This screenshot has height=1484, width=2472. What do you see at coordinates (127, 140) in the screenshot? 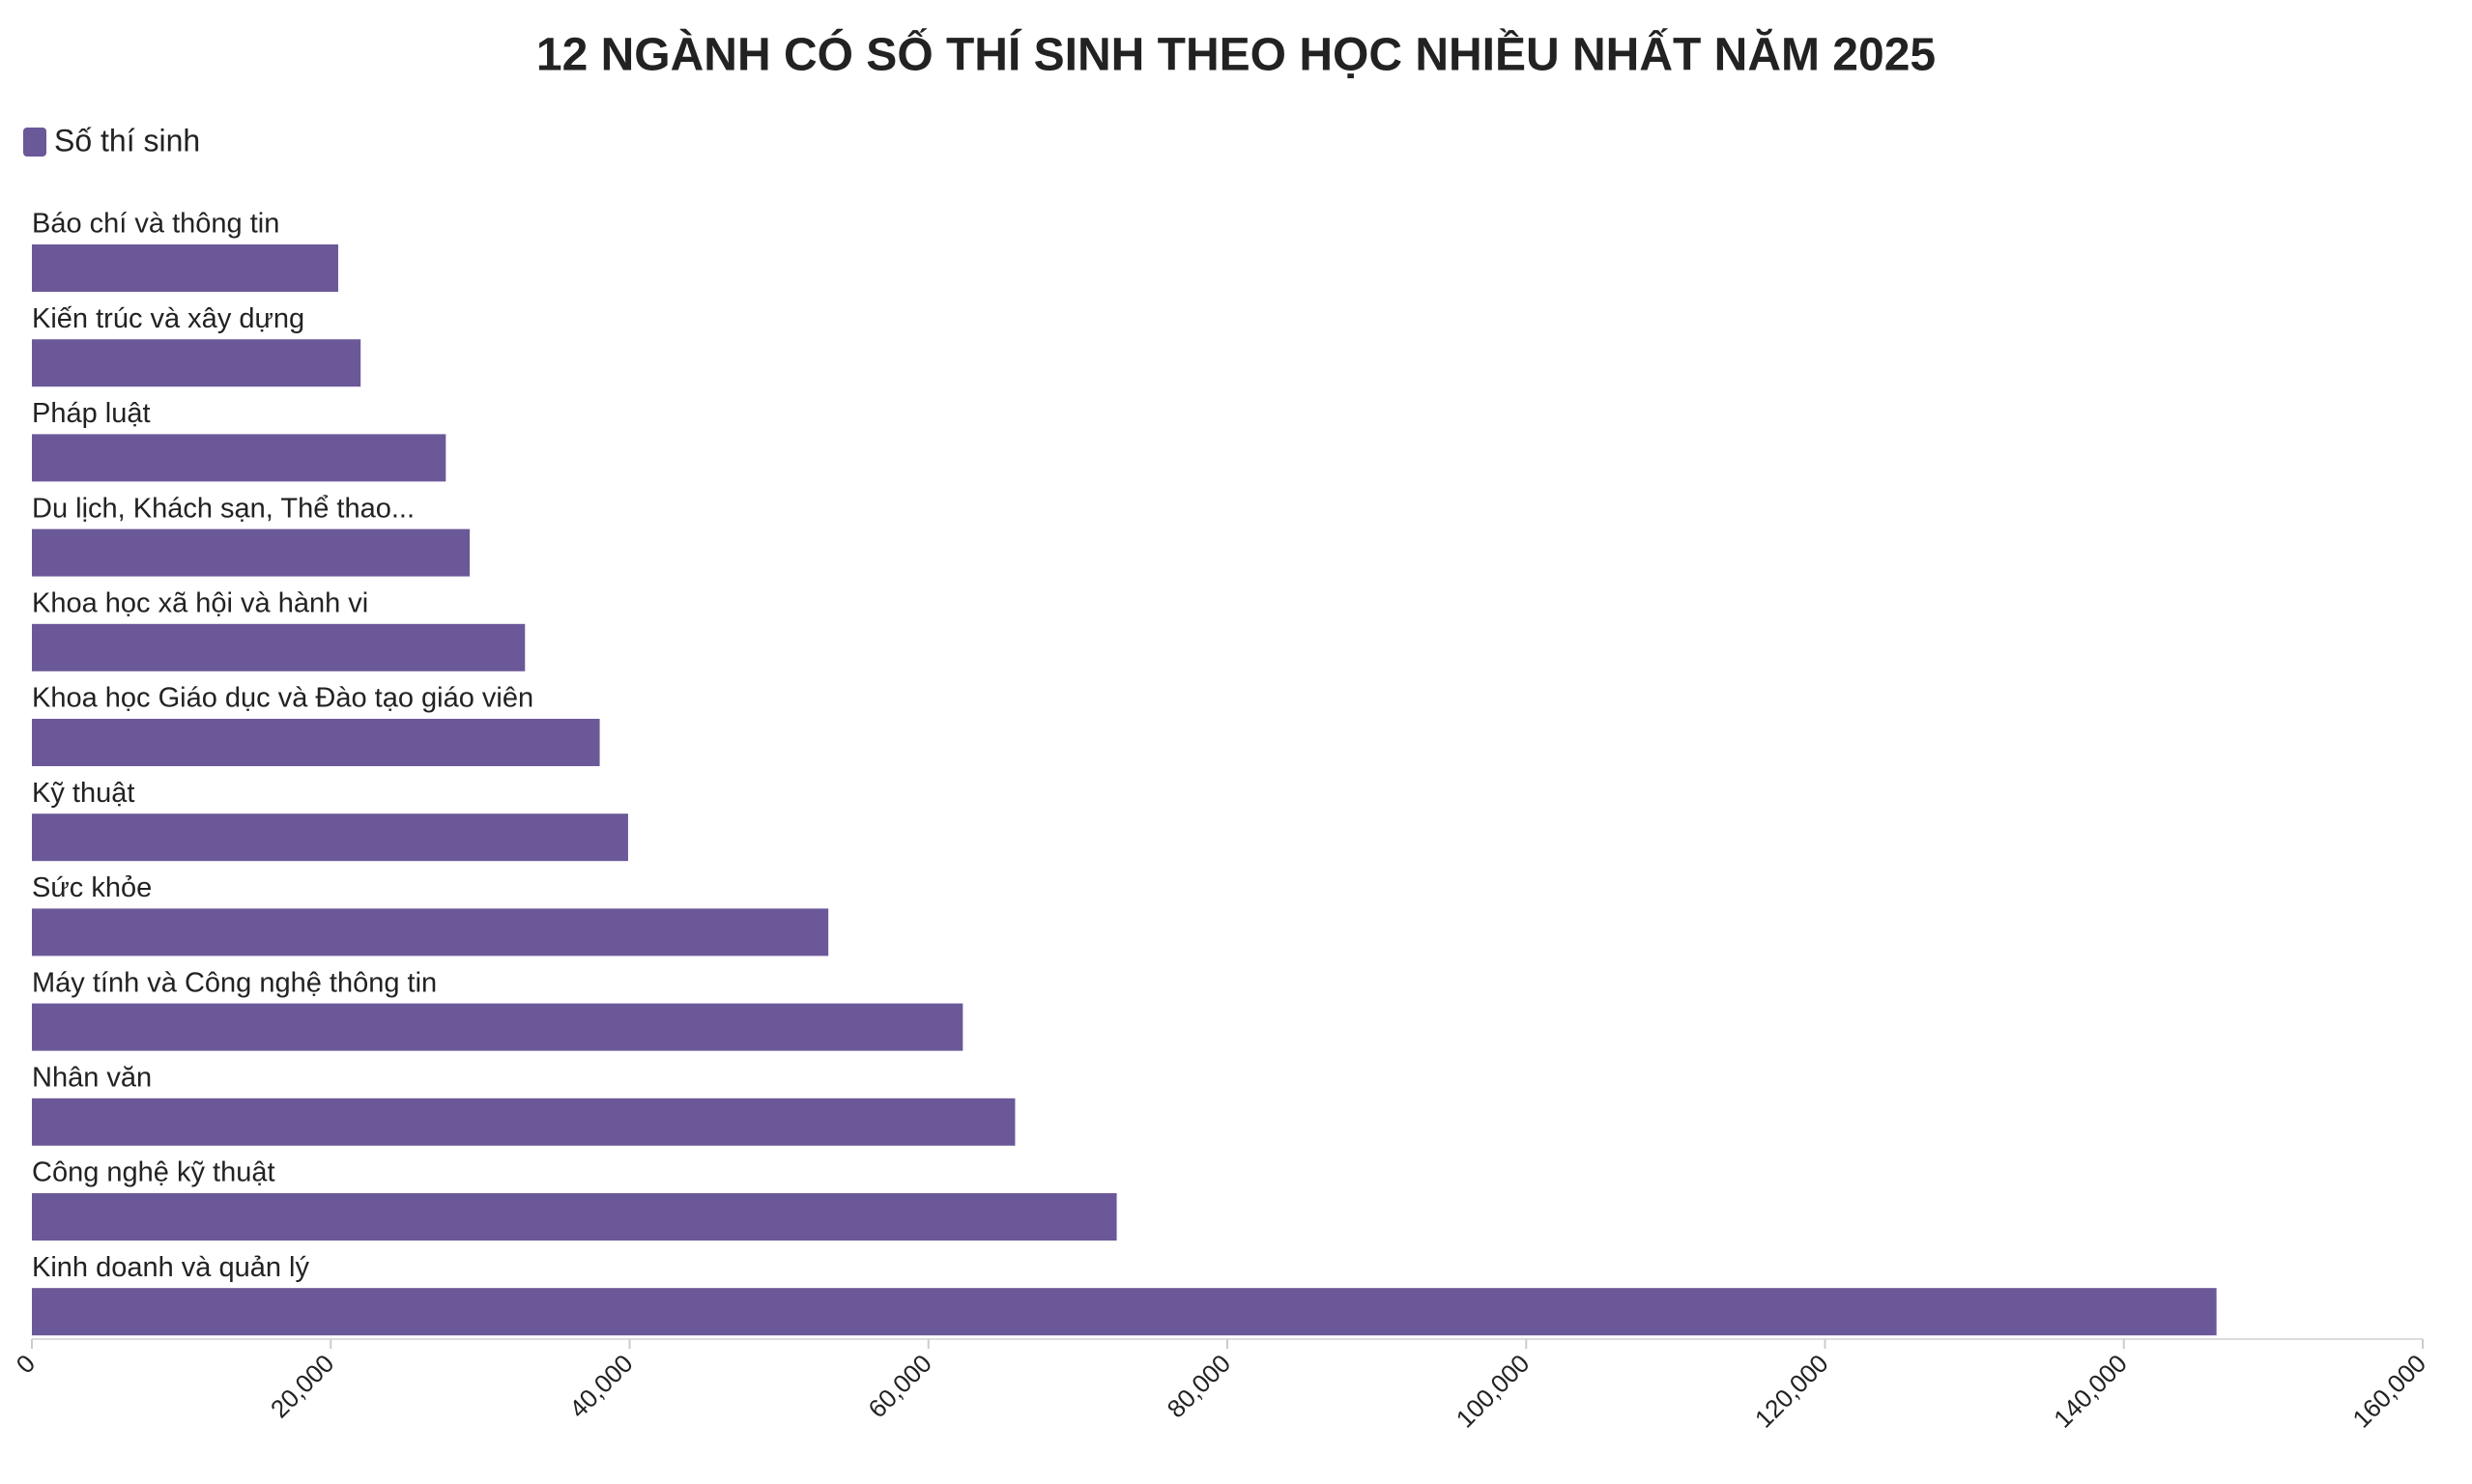
I see `legend-label: Số thí sinh` at bounding box center [127, 140].